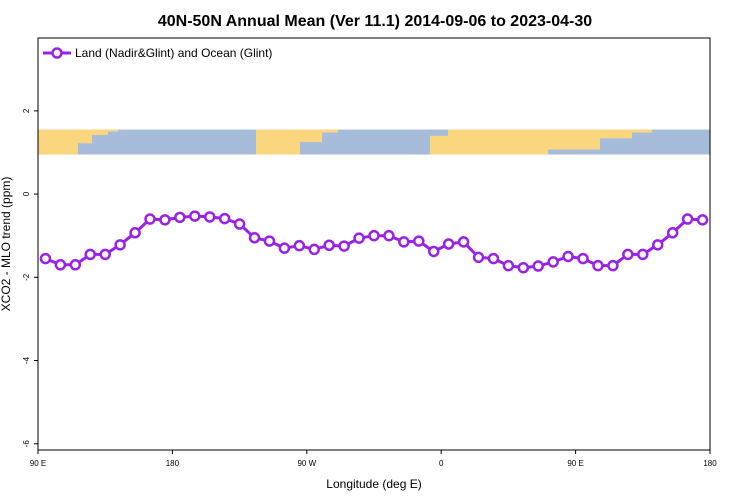 The image size is (750, 500). I want to click on legend-swatch-marker, so click(57, 53).